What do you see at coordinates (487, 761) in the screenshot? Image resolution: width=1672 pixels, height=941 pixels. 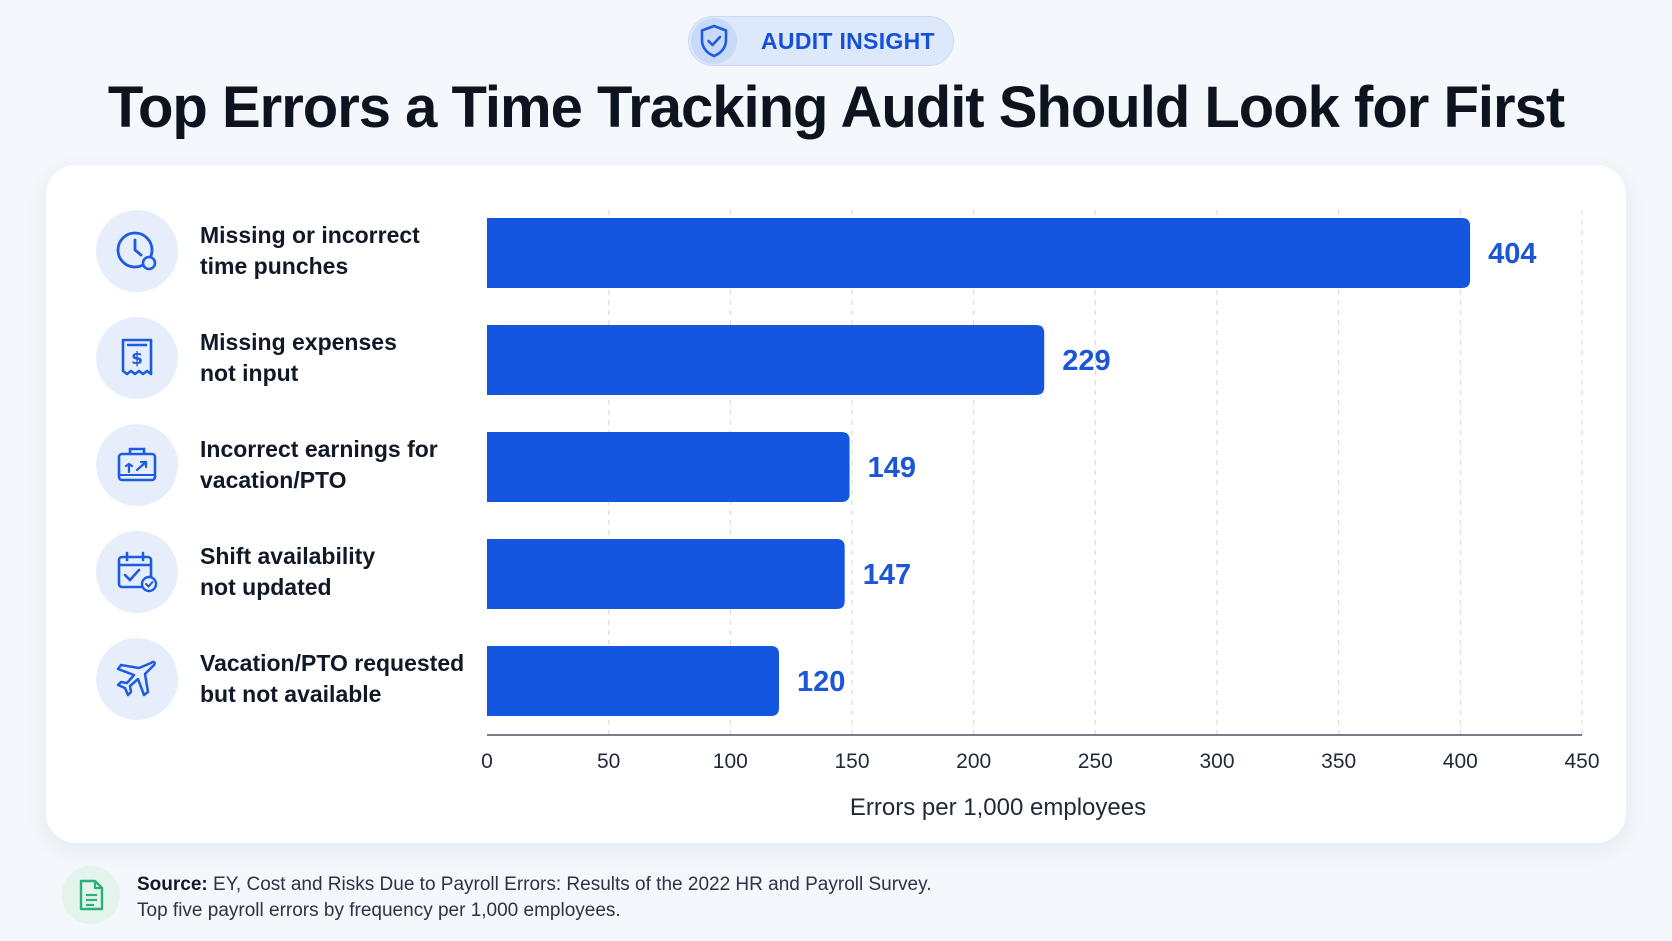 I see `x-tick-label: 0` at bounding box center [487, 761].